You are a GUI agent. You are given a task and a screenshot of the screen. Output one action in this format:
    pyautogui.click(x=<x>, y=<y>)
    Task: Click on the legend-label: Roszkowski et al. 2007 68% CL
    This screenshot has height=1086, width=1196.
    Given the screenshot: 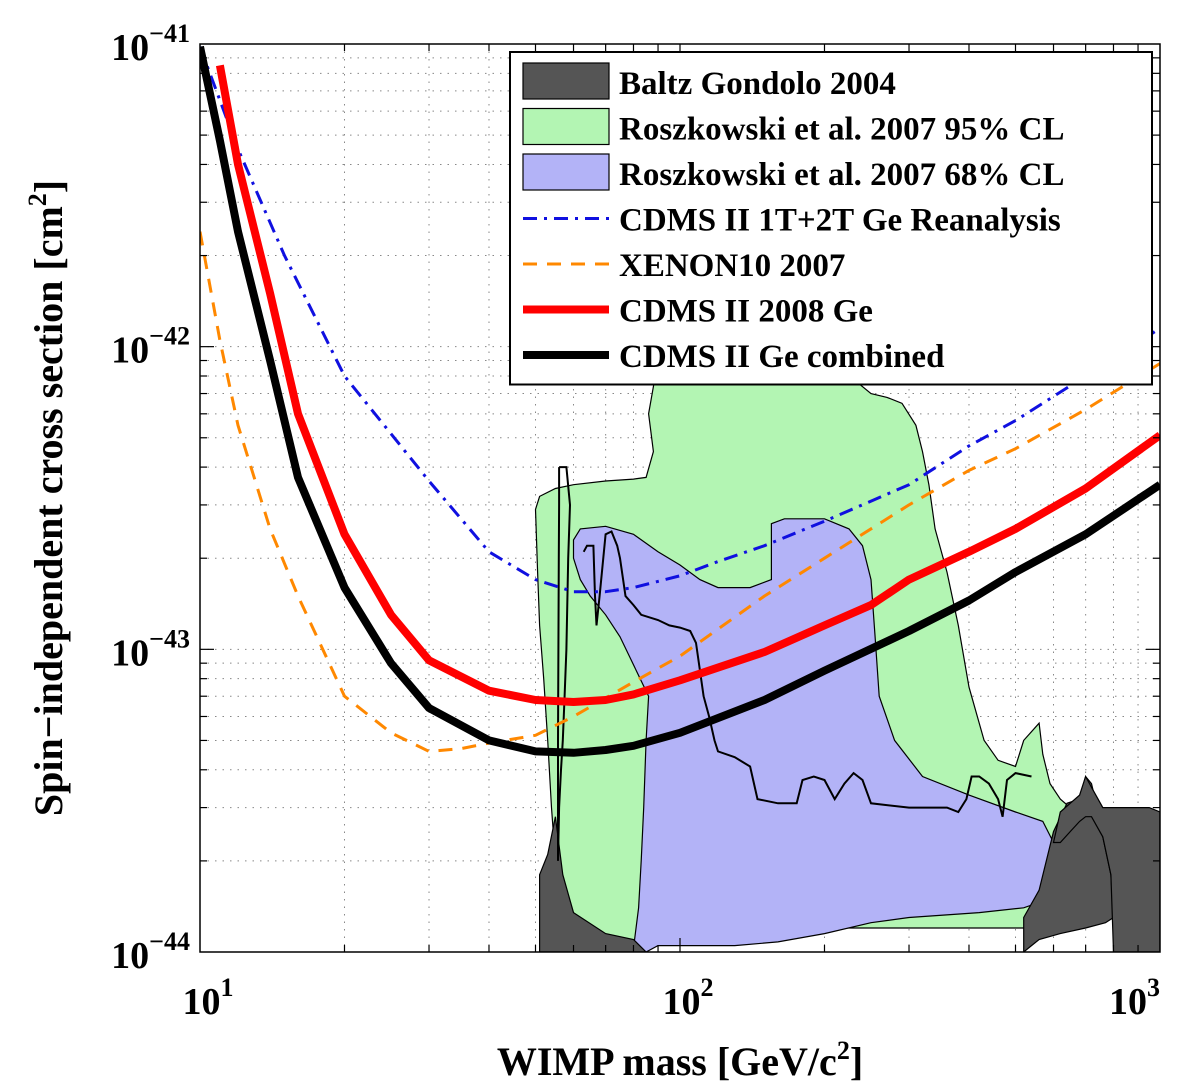 What is the action you would take?
    pyautogui.click(x=842, y=175)
    